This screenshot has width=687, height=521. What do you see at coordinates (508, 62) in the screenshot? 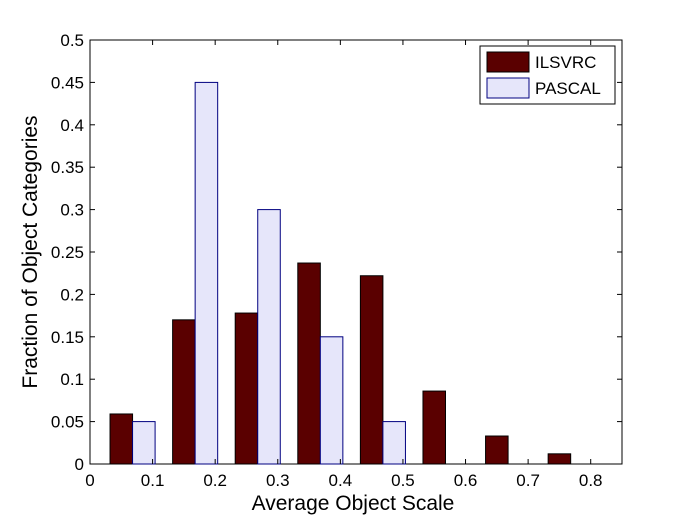
I see `legend-swatch-ilsvrc` at bounding box center [508, 62].